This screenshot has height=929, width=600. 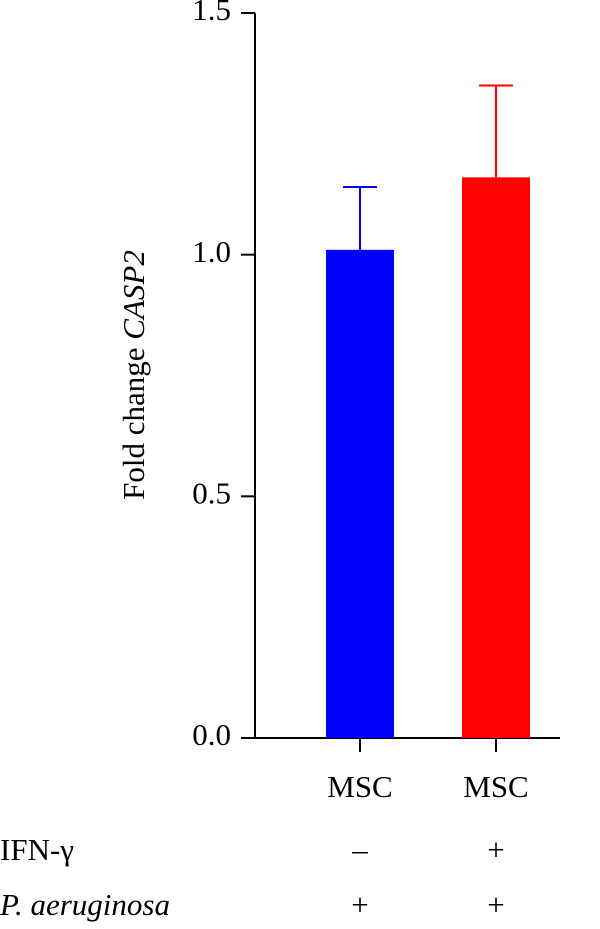 What do you see at coordinates (37, 849) in the screenshot?
I see `condition-label: IFN-γ` at bounding box center [37, 849].